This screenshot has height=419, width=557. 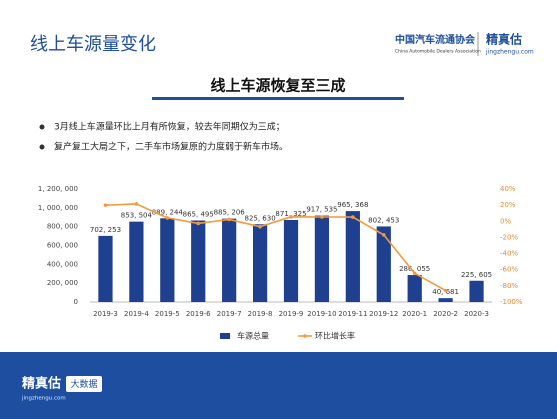 What do you see at coordinates (105, 314) in the screenshot?
I see `x-tick-label: 2019-3` at bounding box center [105, 314].